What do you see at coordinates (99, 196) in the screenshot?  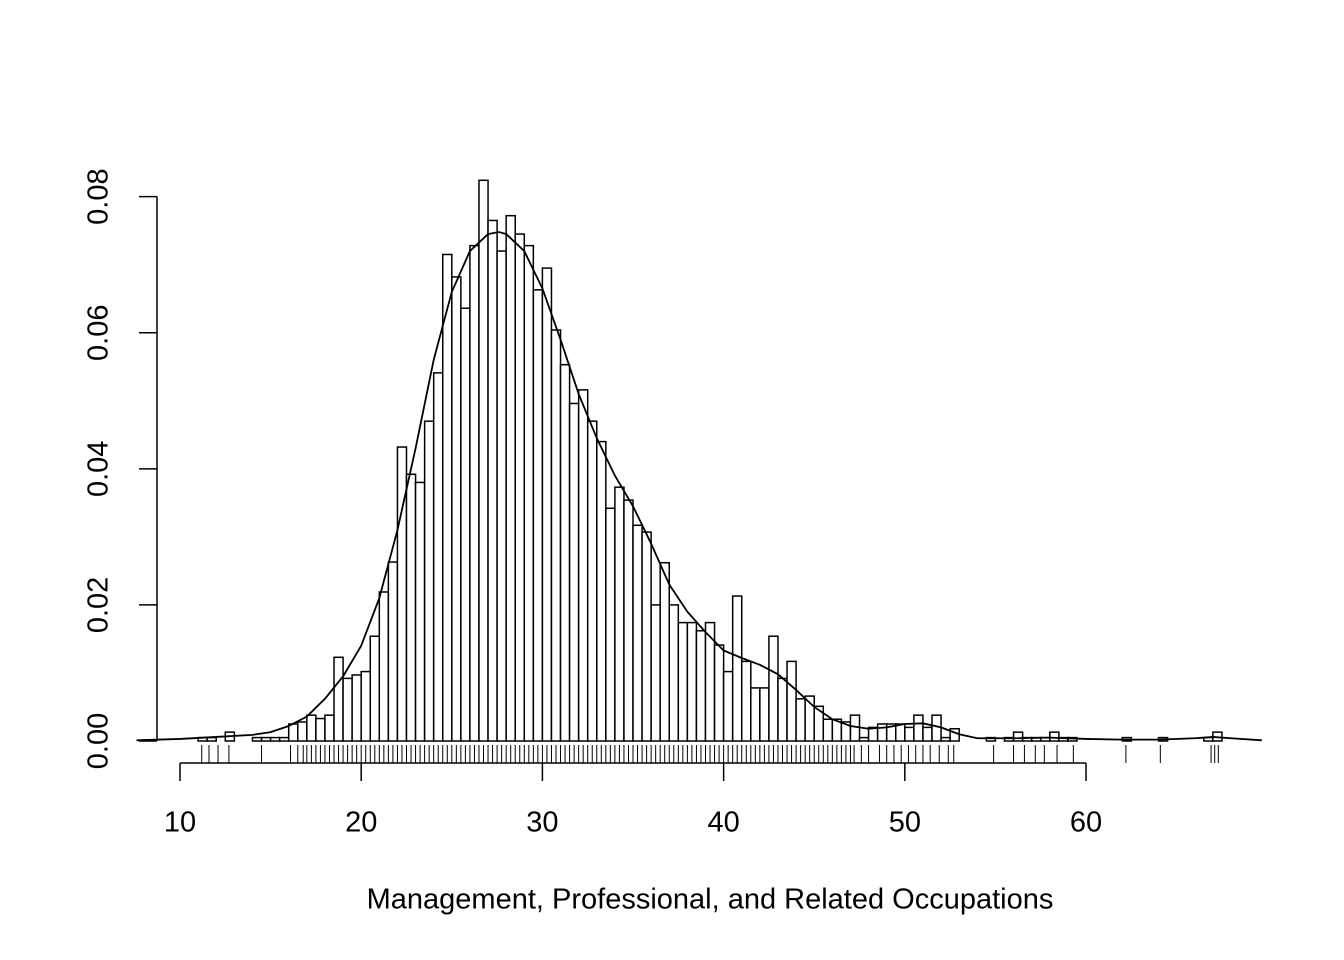 I see `y-tick-label: 0.08` at bounding box center [99, 196].